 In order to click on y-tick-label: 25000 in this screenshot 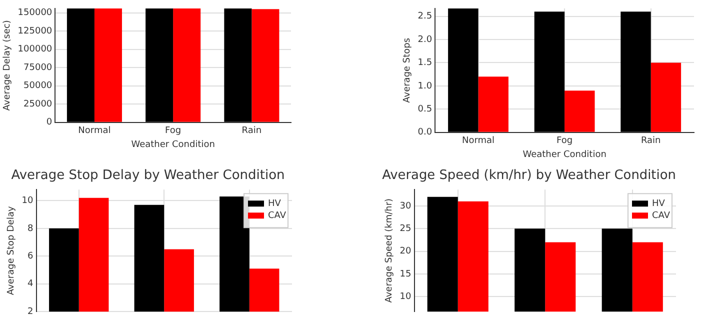, I will do `click(38, 104)`.